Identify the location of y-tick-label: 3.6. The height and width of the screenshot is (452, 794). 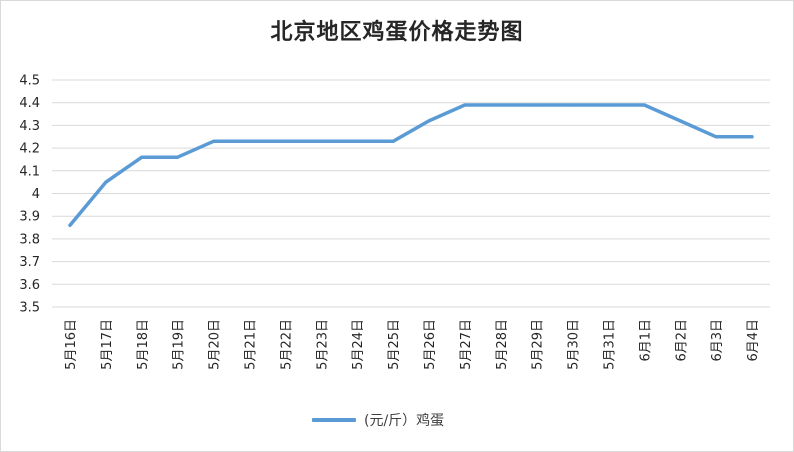
(29, 285).